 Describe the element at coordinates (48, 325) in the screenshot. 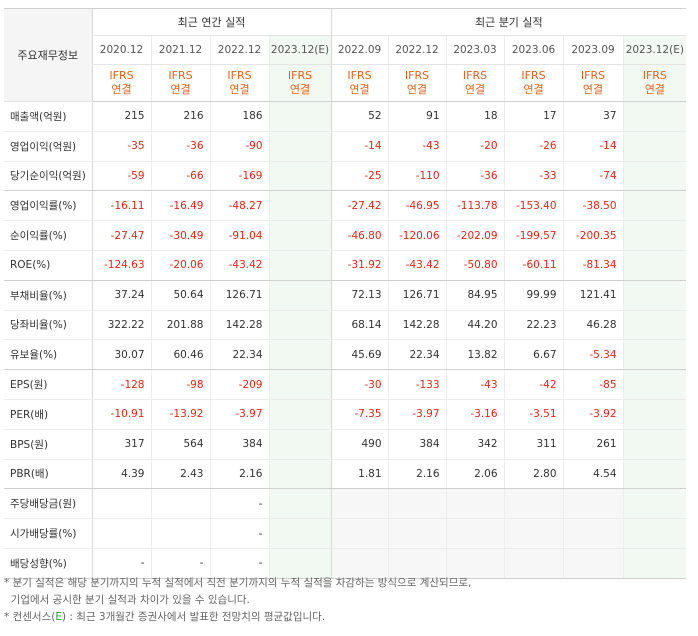

I see `row-label: 당좌비율(%)` at that location.